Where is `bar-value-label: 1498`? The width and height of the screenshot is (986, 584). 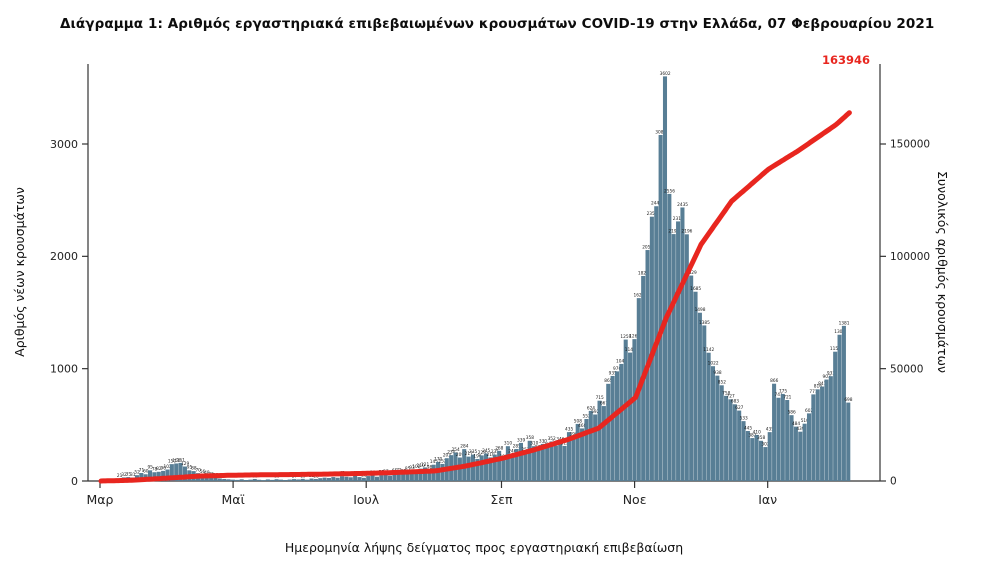 bar-value-label: 1498 is located at coordinates (700, 310).